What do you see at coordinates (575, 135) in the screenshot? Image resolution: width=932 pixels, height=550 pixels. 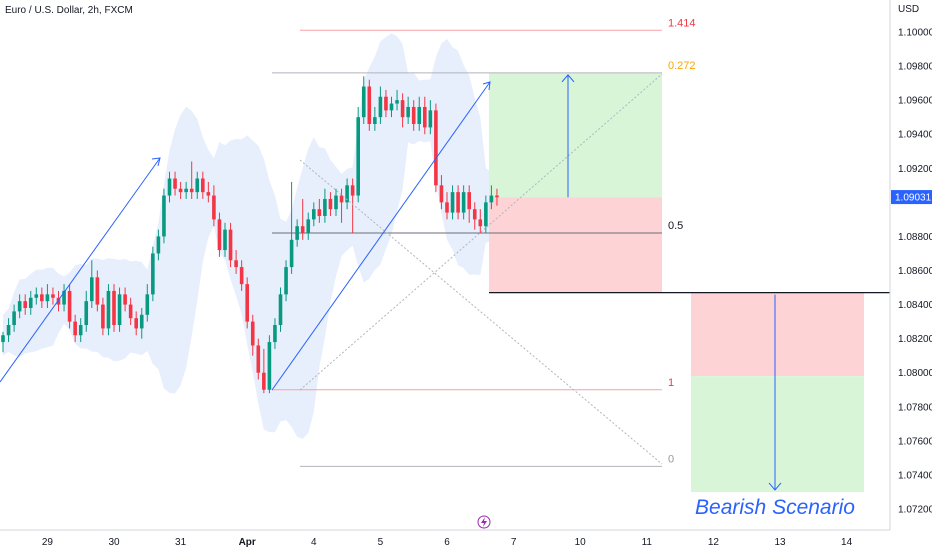 I see `long-profit-zone` at bounding box center [575, 135].